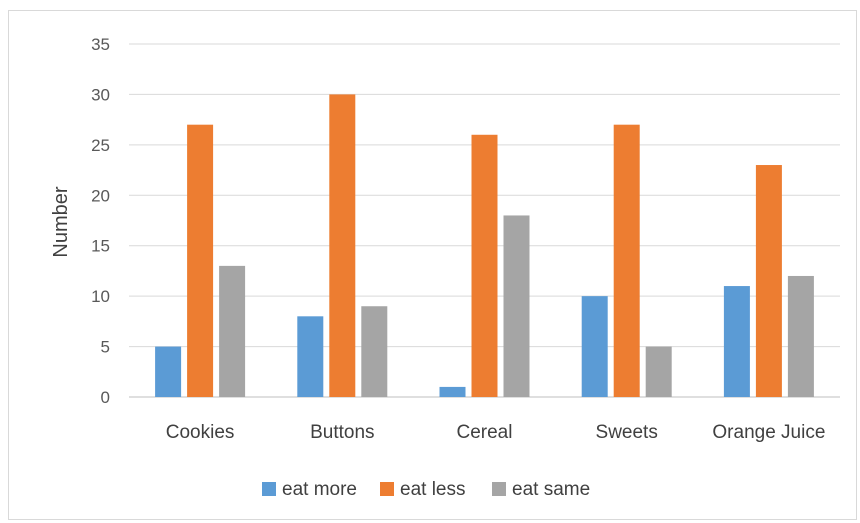 This screenshot has width=860, height=523. Describe the element at coordinates (168, 371) in the screenshot. I see `bar-eat-more-cookies` at that location.